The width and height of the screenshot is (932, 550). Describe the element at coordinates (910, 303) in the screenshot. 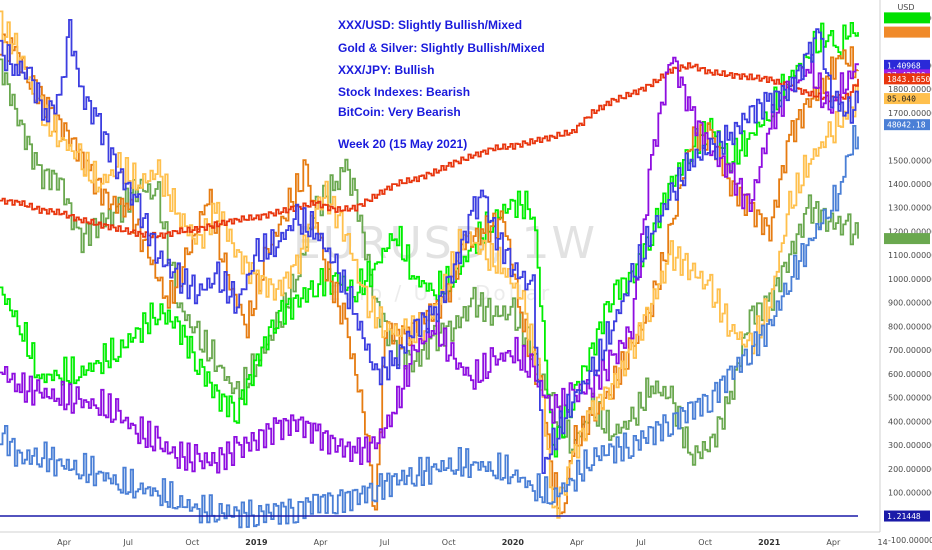

I see `price-tick-label: 900.000000` at that location.